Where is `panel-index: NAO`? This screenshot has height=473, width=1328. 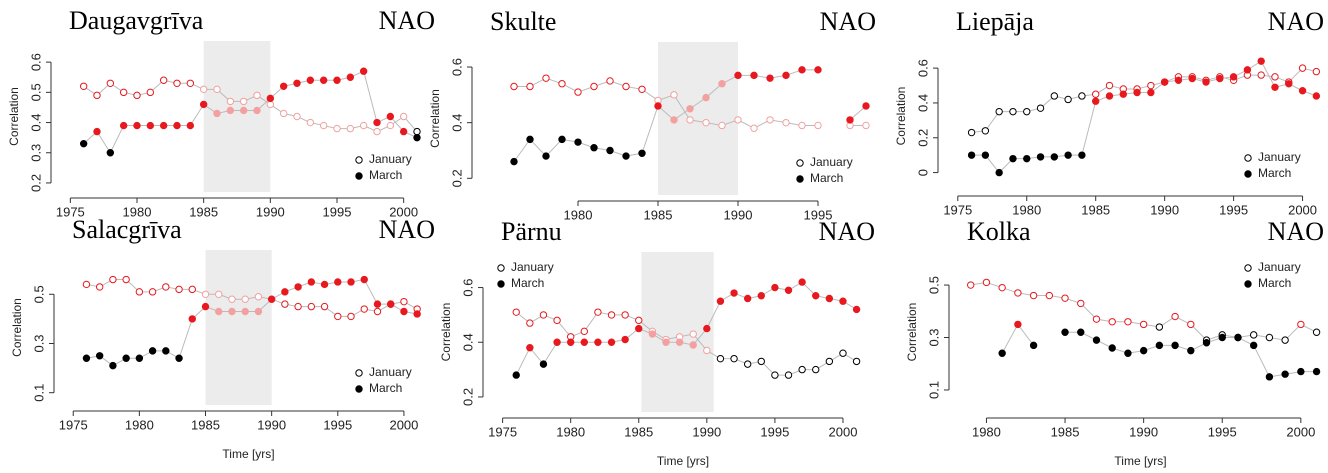
panel-index: NAO is located at coordinates (848, 21).